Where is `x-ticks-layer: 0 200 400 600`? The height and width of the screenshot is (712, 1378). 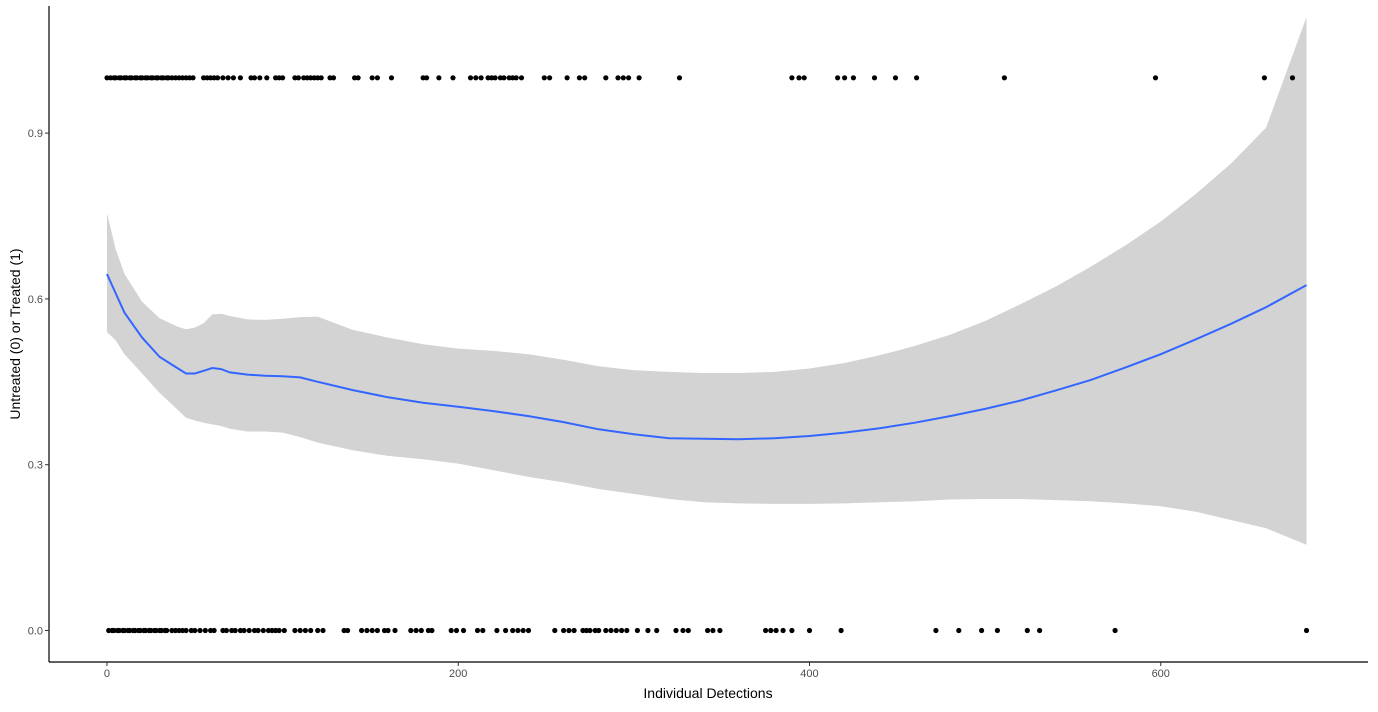
x-ticks-layer: 0 200 400 600 is located at coordinates (637, 671).